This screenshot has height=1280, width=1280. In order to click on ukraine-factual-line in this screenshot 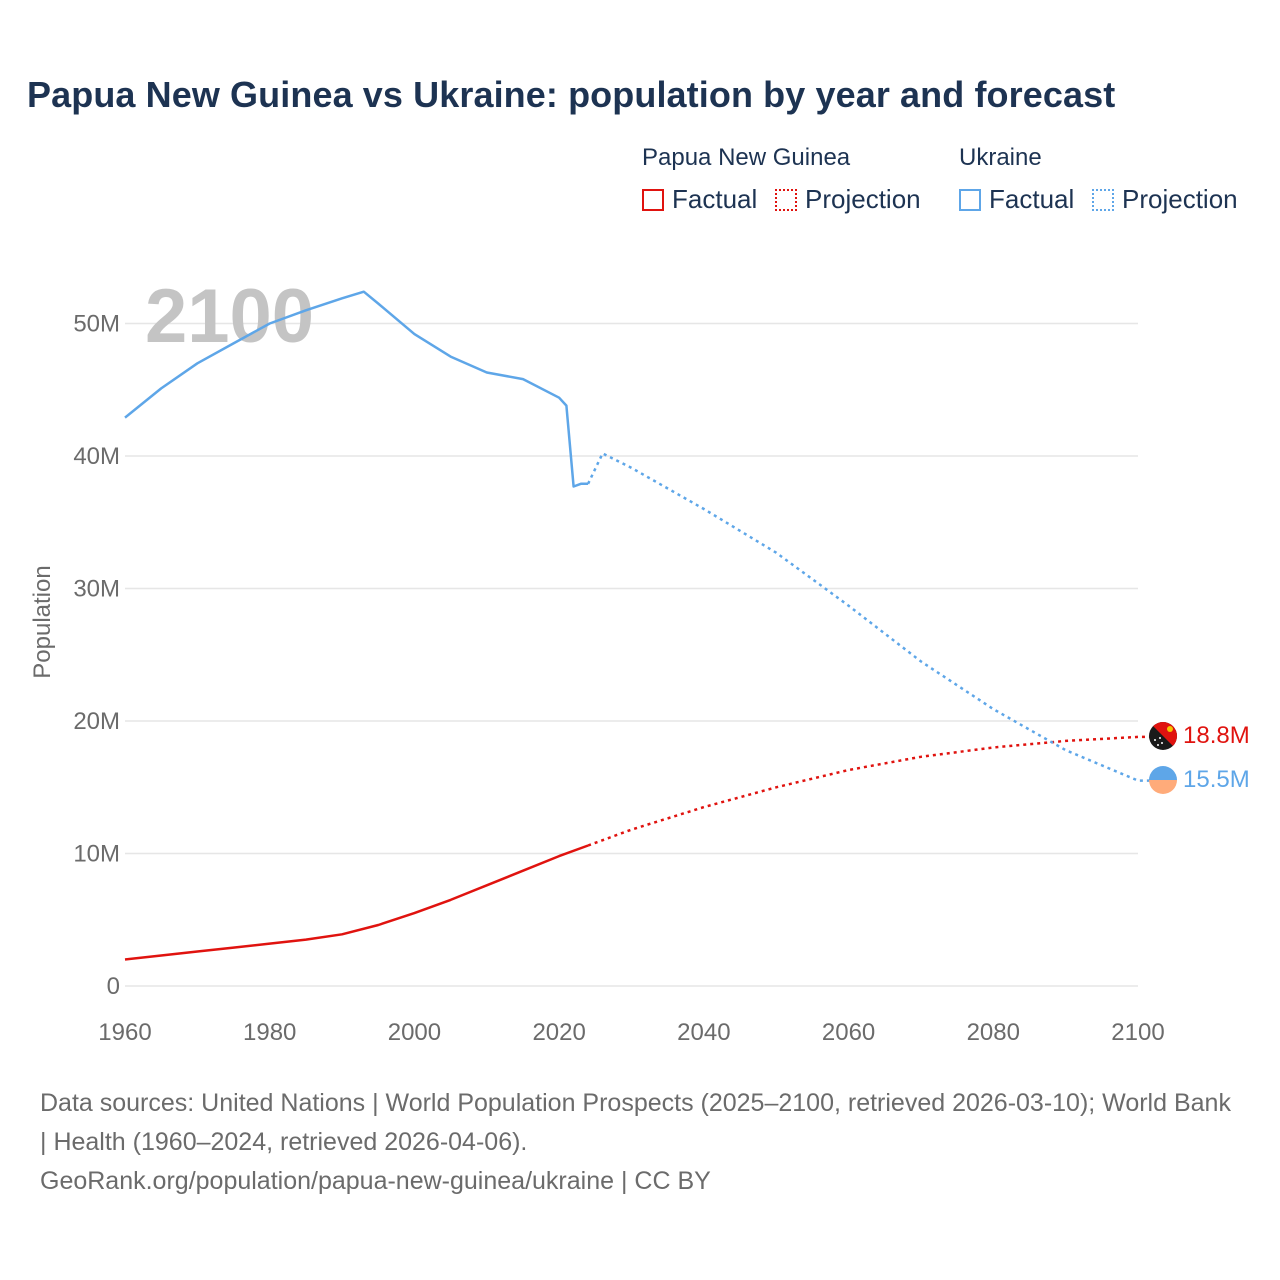, I will do `click(356, 389)`.